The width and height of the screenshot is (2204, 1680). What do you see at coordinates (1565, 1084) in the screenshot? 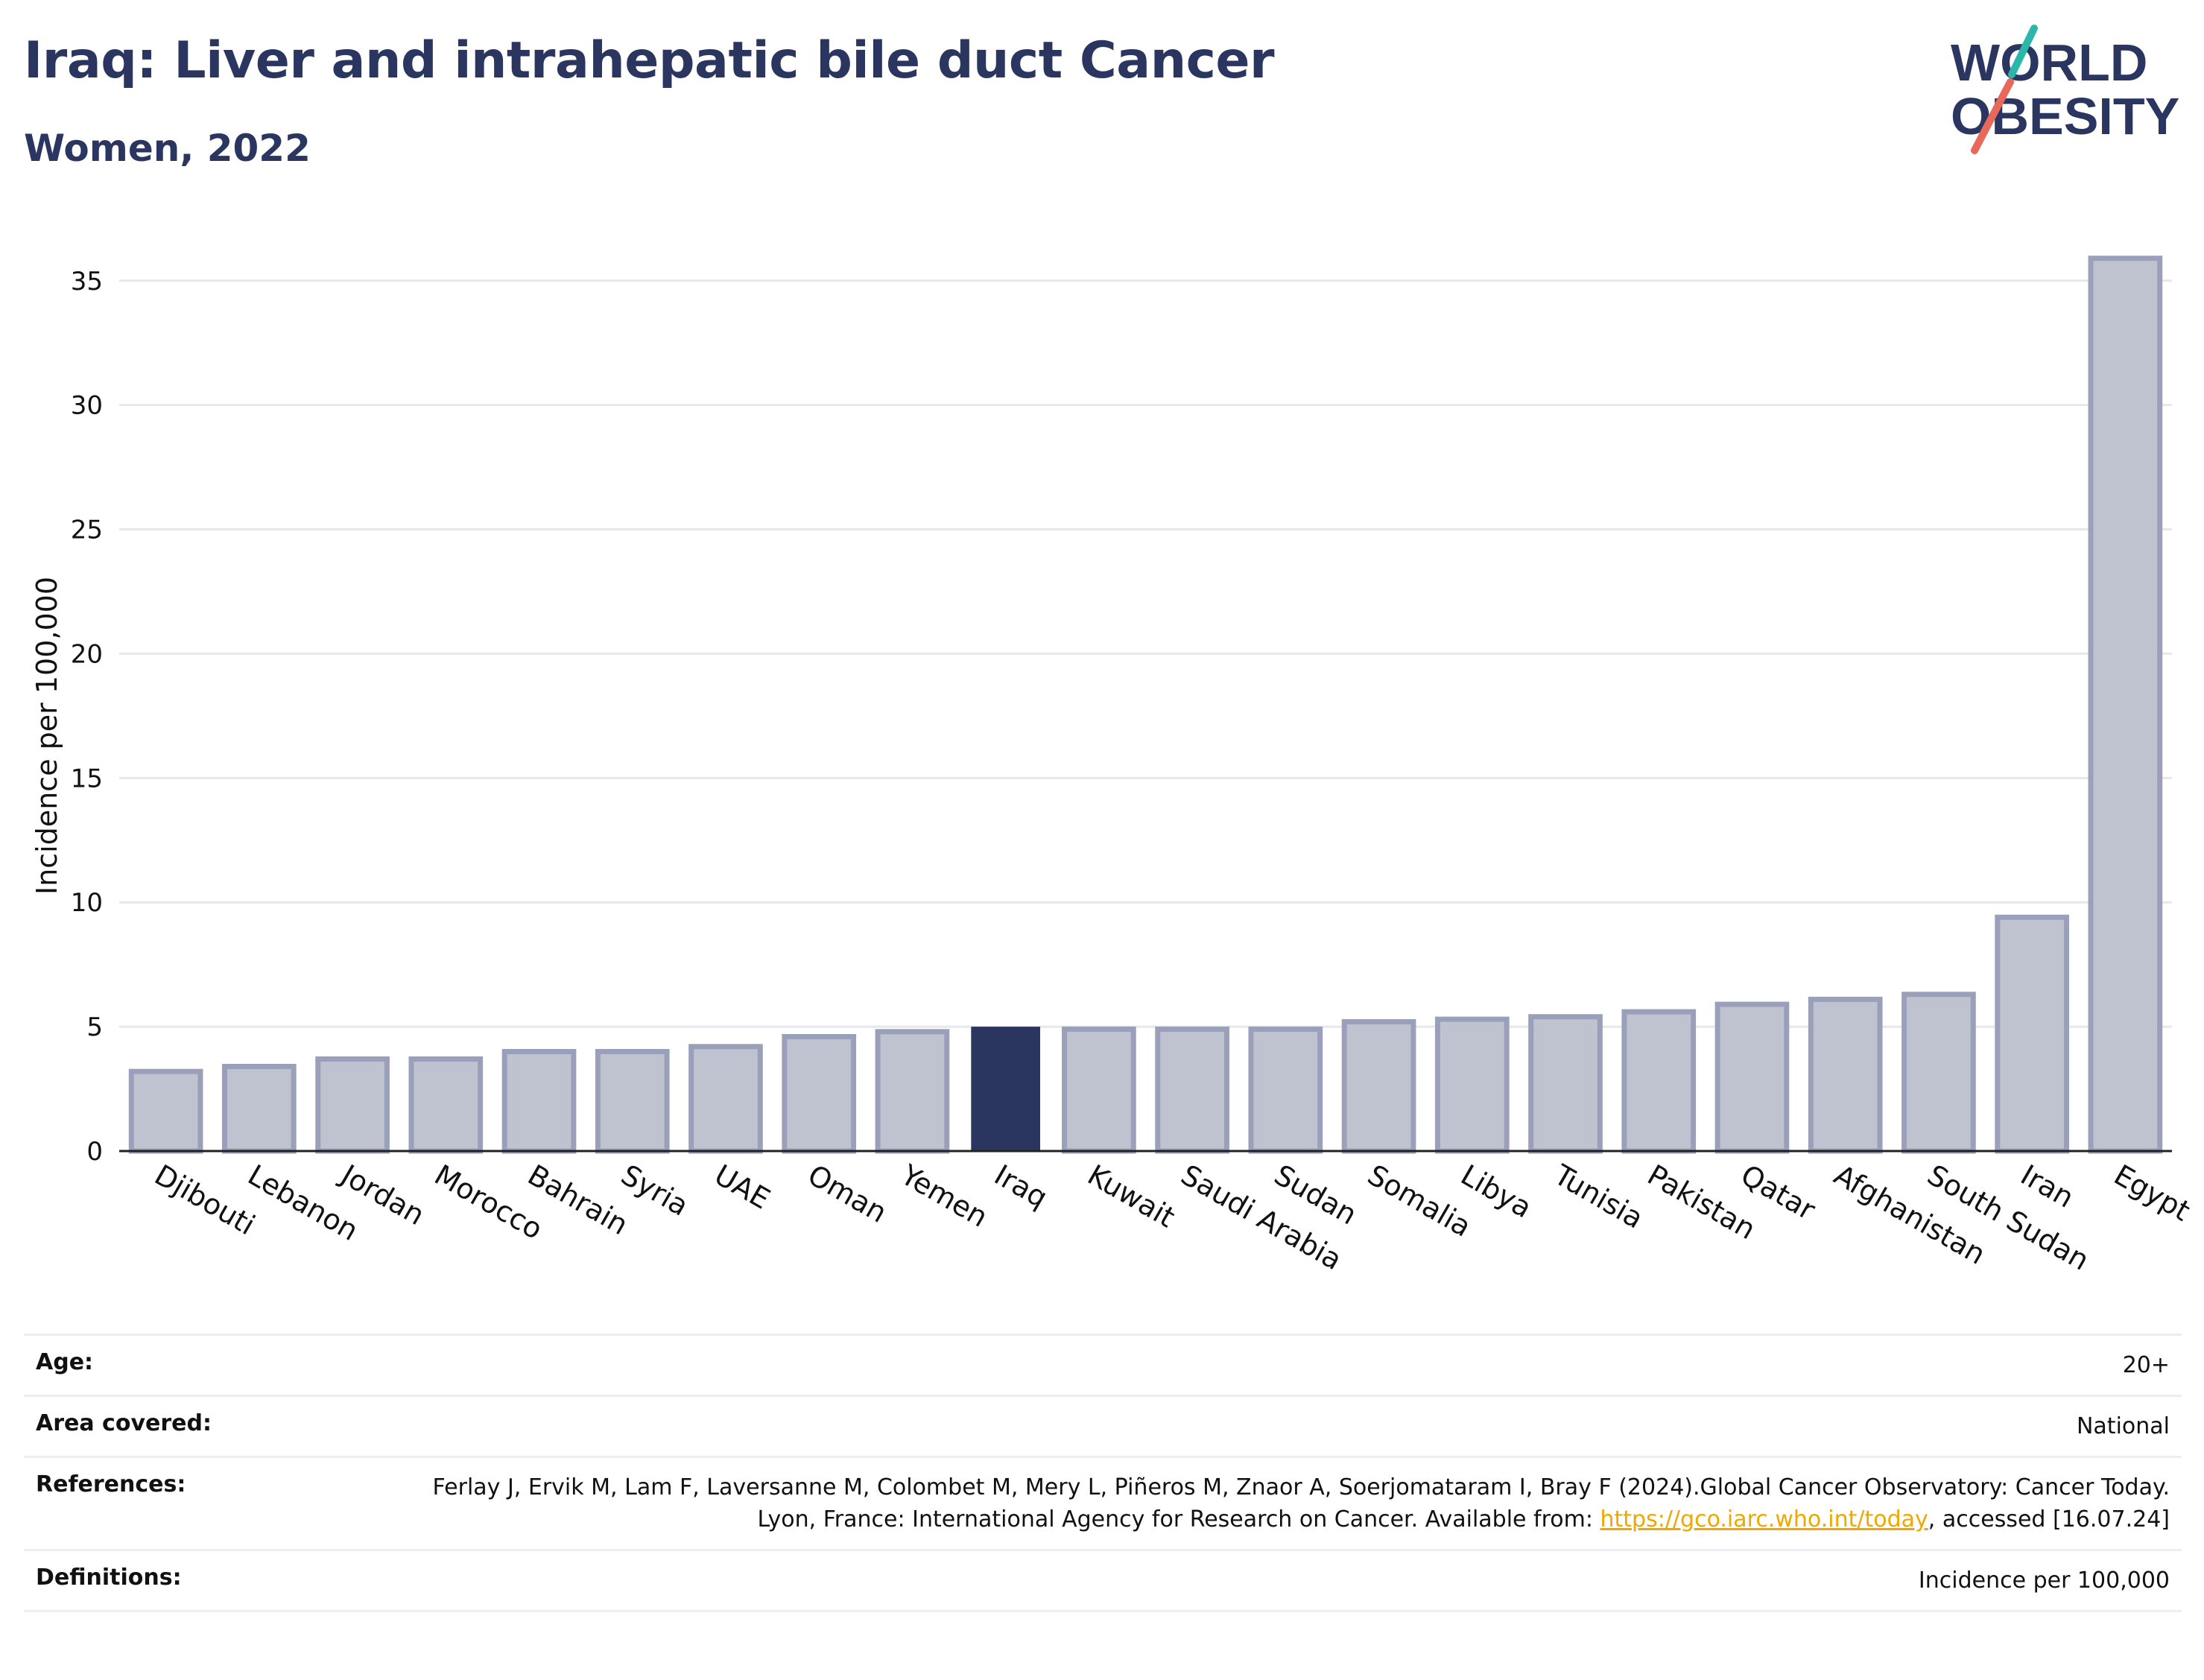
I see `bar-tunisia` at bounding box center [1565, 1084].